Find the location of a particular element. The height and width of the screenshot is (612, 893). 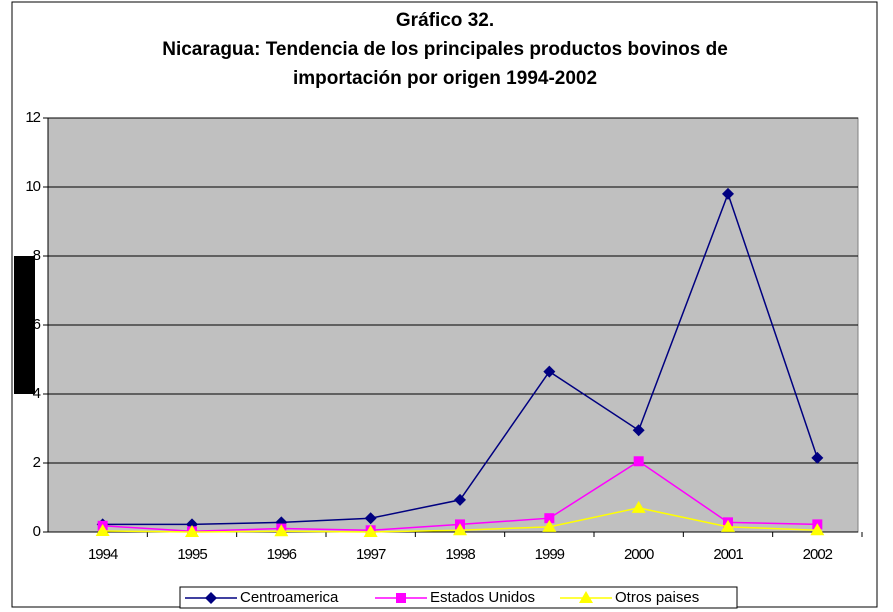

chart-title: importación por origen 1994-2002 is located at coordinates (445, 78).